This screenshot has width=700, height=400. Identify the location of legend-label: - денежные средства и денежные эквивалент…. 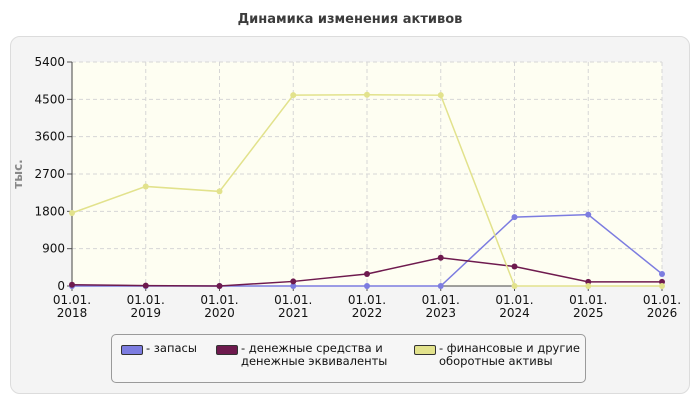
(314, 354).